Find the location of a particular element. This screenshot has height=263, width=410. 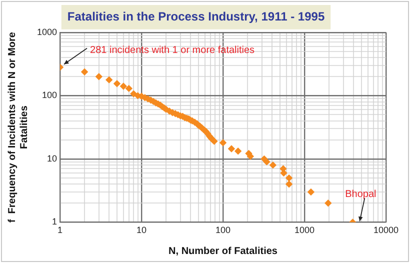

y-tick-label: 1000 is located at coordinates (47, 31).